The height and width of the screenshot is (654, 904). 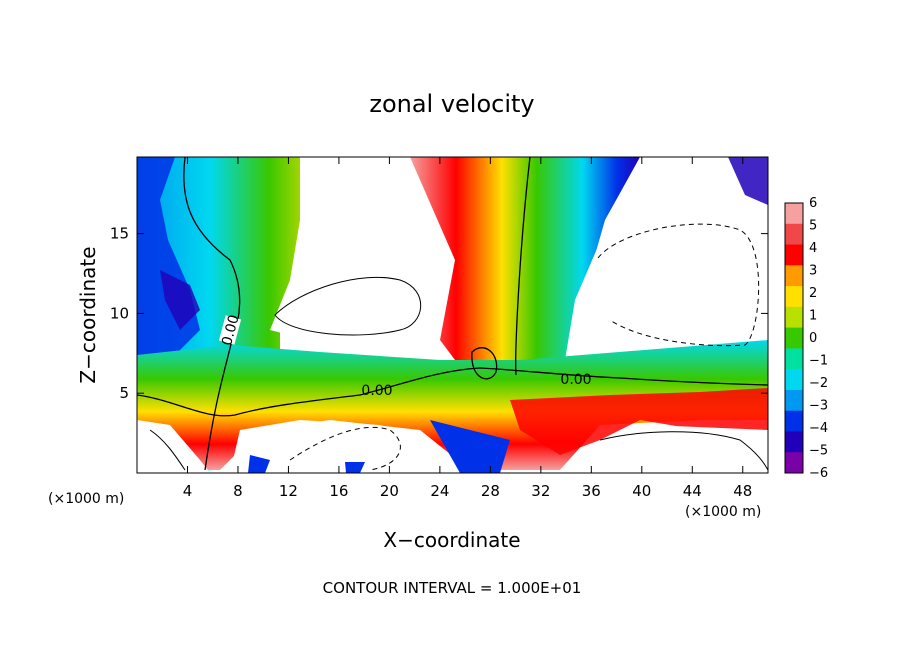 What do you see at coordinates (818, 473) in the screenshot?
I see `colorbar-label: −6` at bounding box center [818, 473].